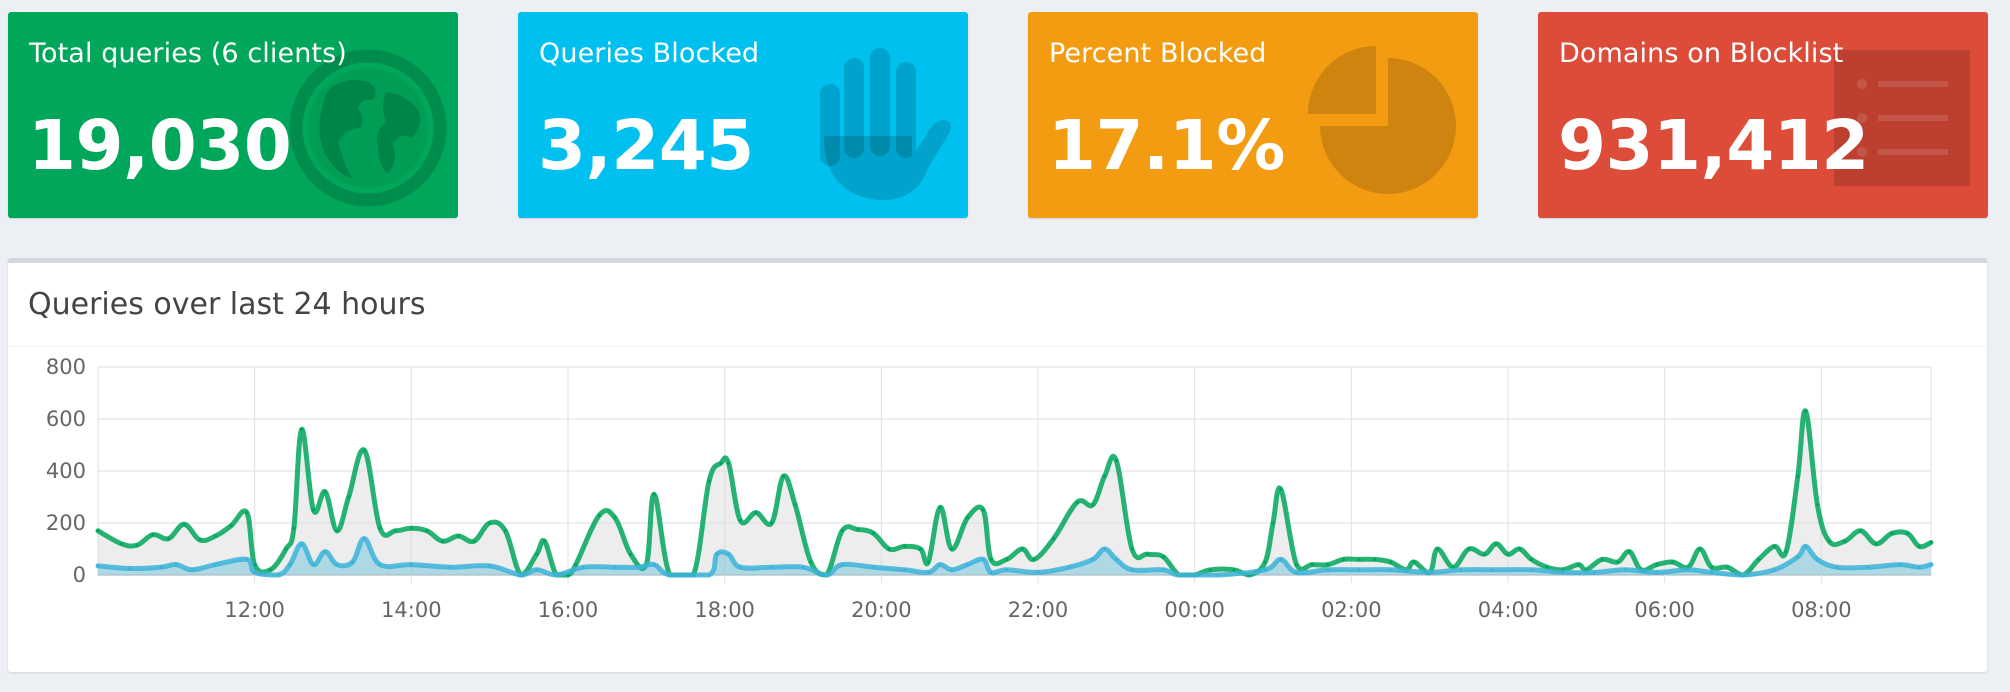 The width and height of the screenshot is (2010, 692). What do you see at coordinates (1351, 610) in the screenshot?
I see `x-tick-label: 02:00` at bounding box center [1351, 610].